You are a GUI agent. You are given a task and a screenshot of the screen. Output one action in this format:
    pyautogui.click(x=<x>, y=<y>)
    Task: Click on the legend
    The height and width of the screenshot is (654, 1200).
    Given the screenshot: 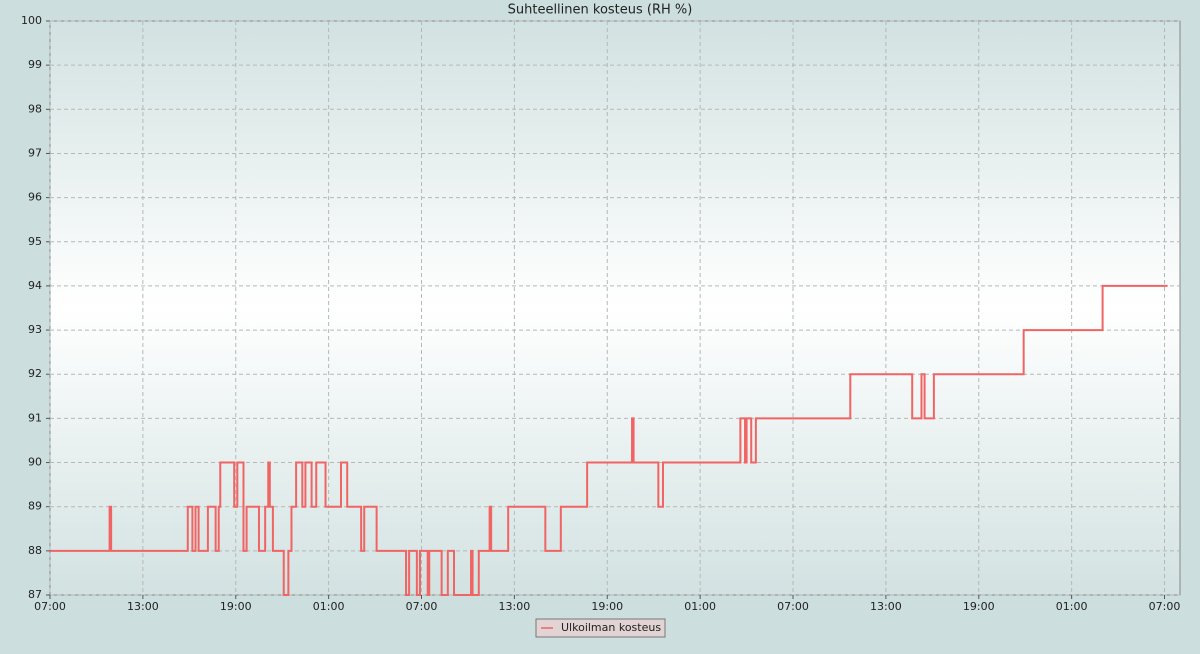 What is the action you would take?
    pyautogui.click(x=600, y=628)
    